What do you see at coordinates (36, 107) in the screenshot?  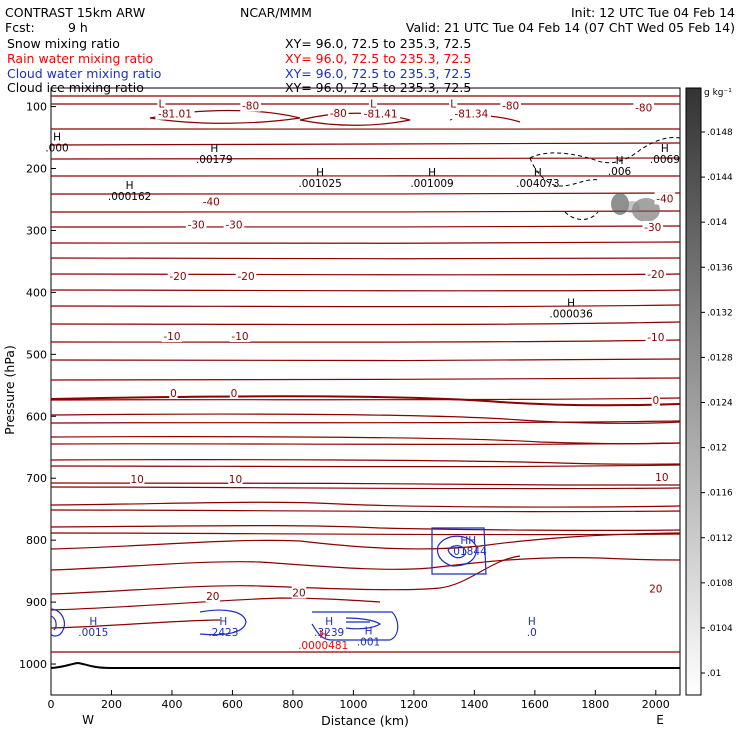 I see `y-tick-label: 100` at bounding box center [36, 107].